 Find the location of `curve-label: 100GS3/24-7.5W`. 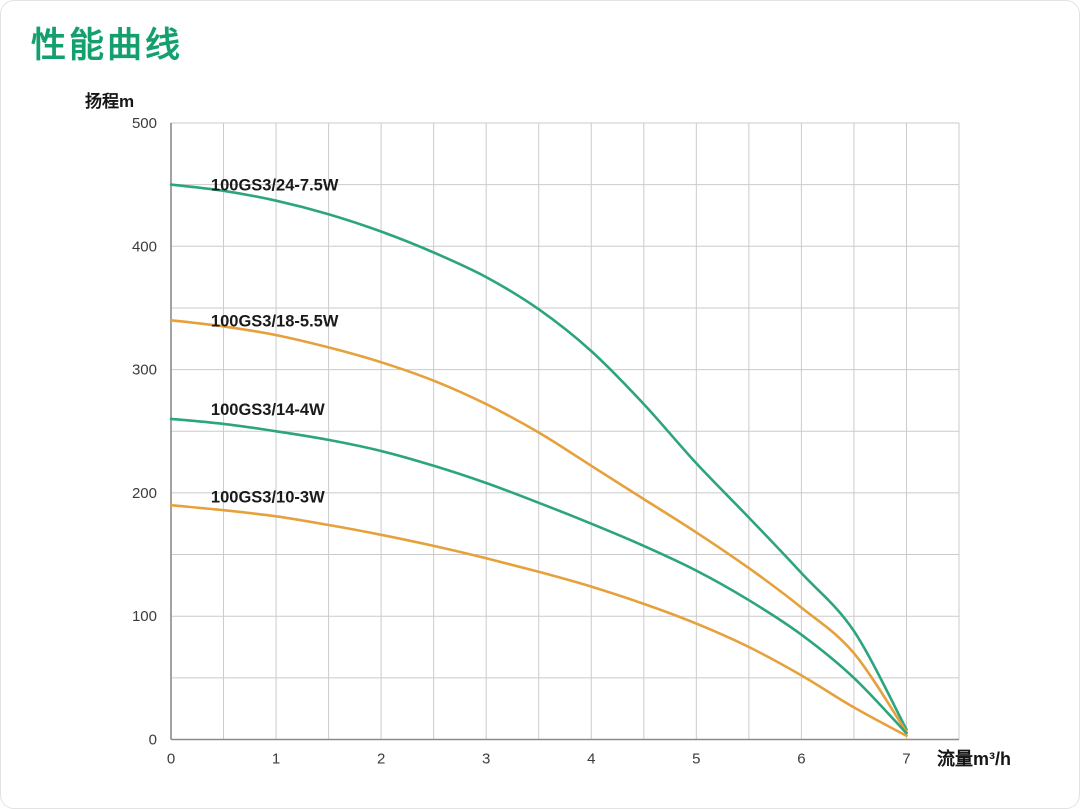

curve-label: 100GS3/24-7.5W is located at coordinates (275, 186).